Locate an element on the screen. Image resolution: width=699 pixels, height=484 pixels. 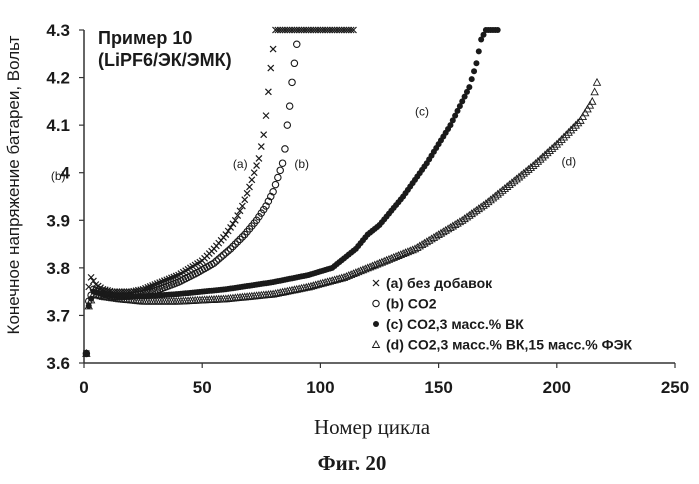
y-tick-label: 3.7 is located at coordinates (58, 315).